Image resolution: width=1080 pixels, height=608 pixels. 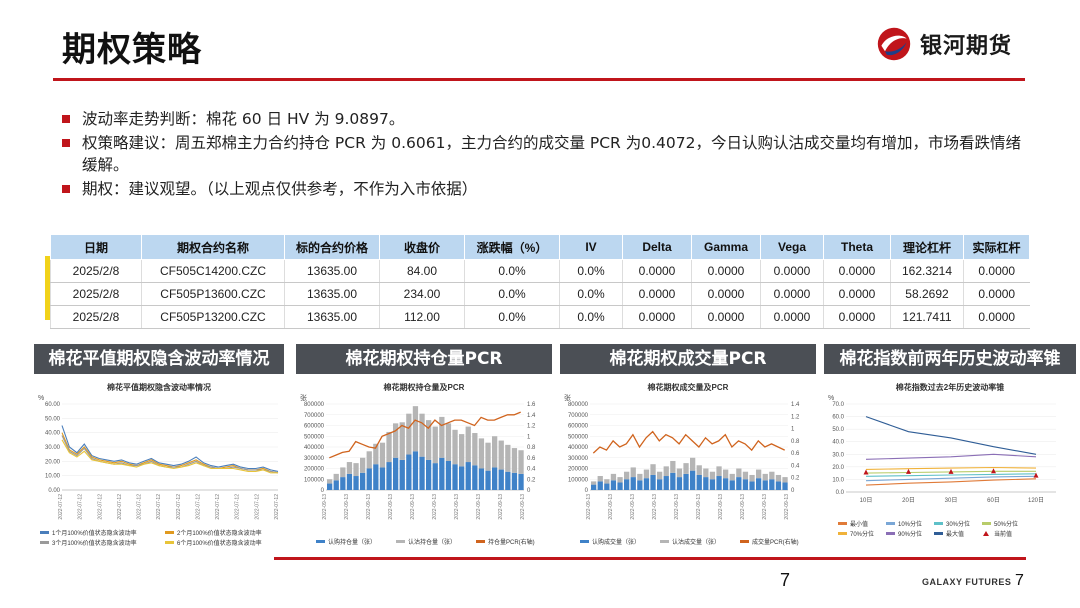 What do you see at coordinates (425, 435) in the screenshot?
I see `pcr-line` at bounding box center [425, 435].